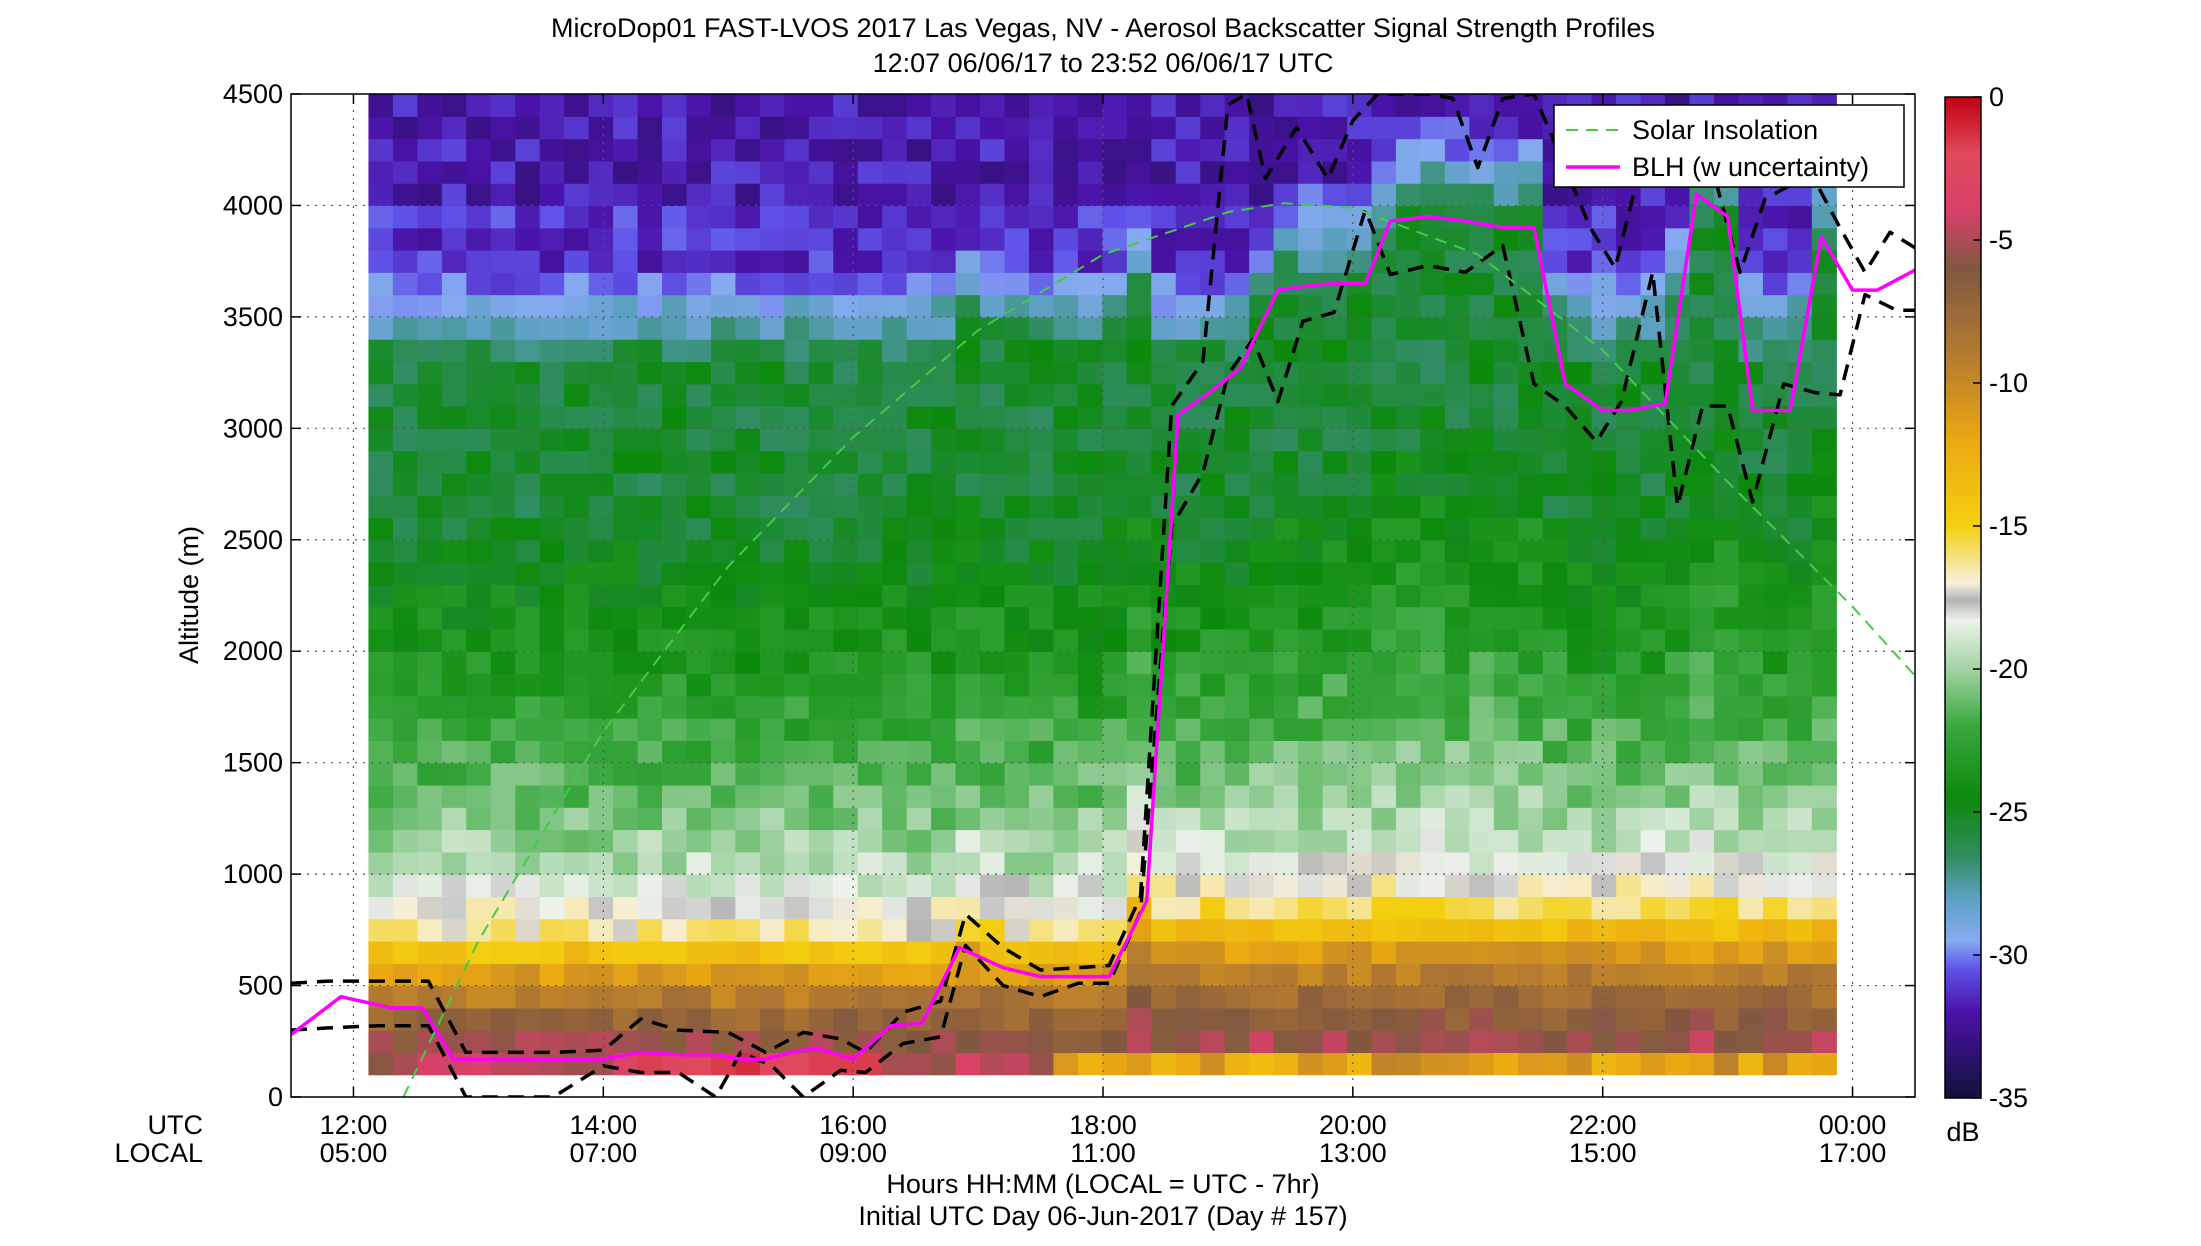 The height and width of the screenshot is (1246, 2201). Describe the element at coordinates (253, 428) in the screenshot. I see `y-tick-label: 3000` at that location.